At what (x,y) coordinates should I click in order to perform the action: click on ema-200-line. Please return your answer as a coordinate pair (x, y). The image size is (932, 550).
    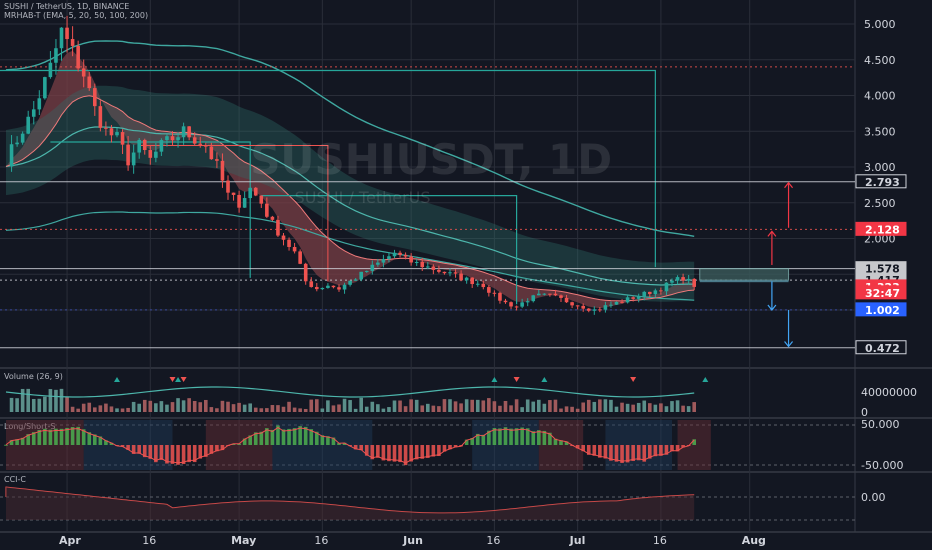
    Looking at the image, I should click on (350, 256).